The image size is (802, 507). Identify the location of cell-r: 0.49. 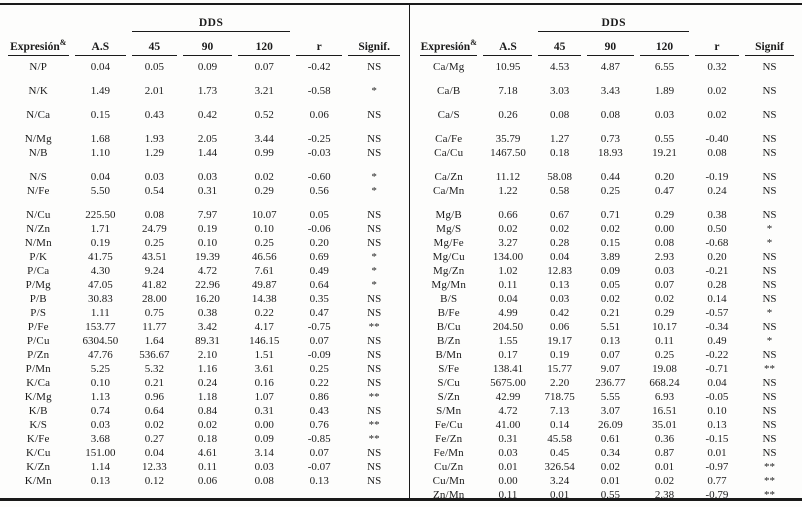
(319, 271).